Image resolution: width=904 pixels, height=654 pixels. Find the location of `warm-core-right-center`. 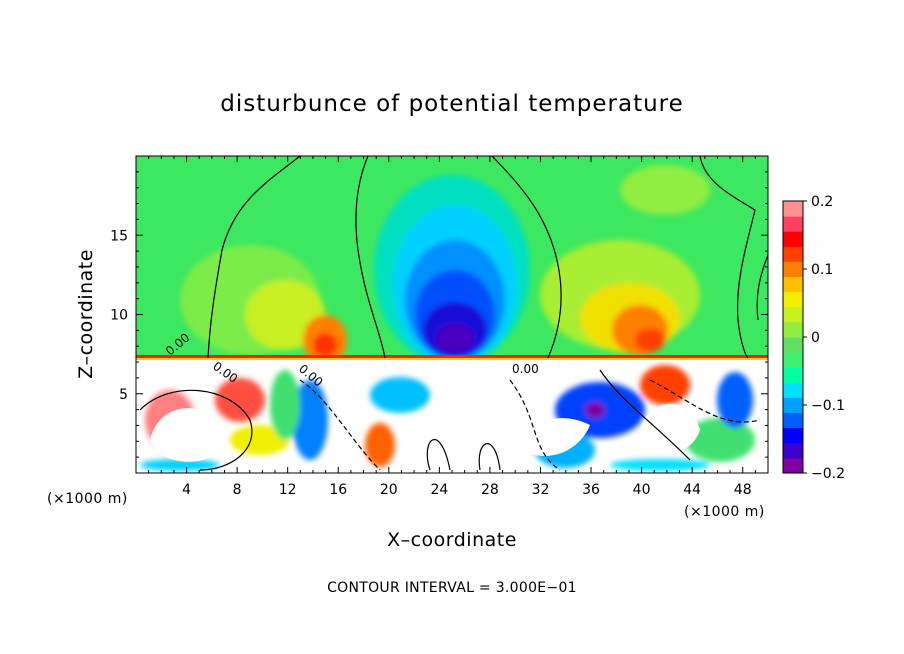

warm-core-right-center is located at coordinates (650, 340).